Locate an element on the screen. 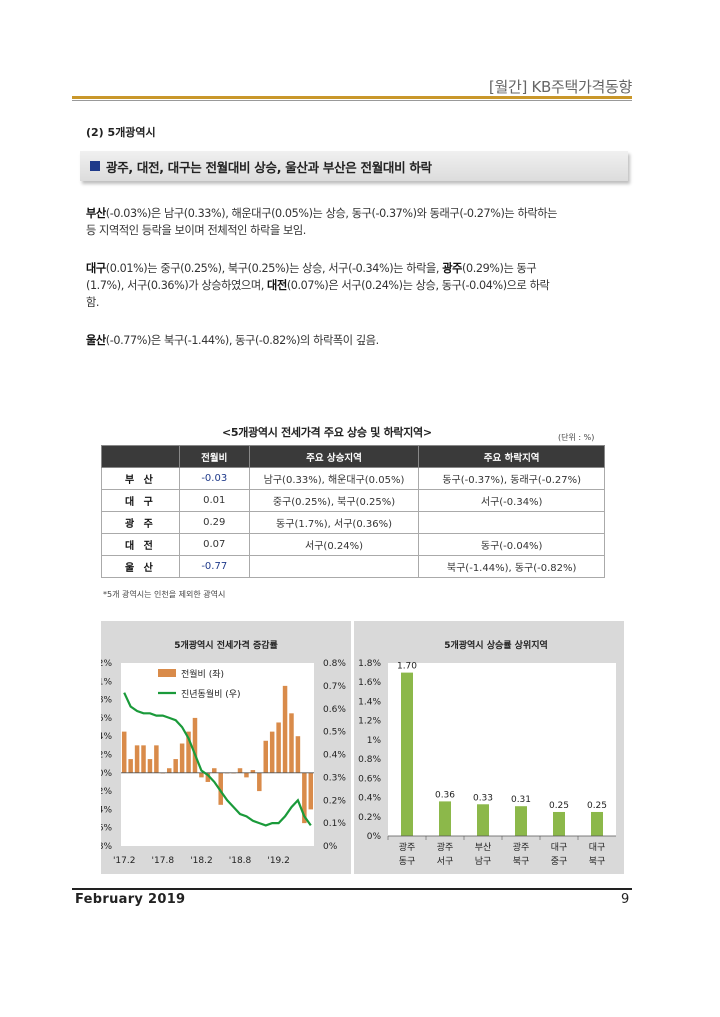 The image size is (720, 1017). right-axis-tick-label: 0.6% is located at coordinates (334, 710).